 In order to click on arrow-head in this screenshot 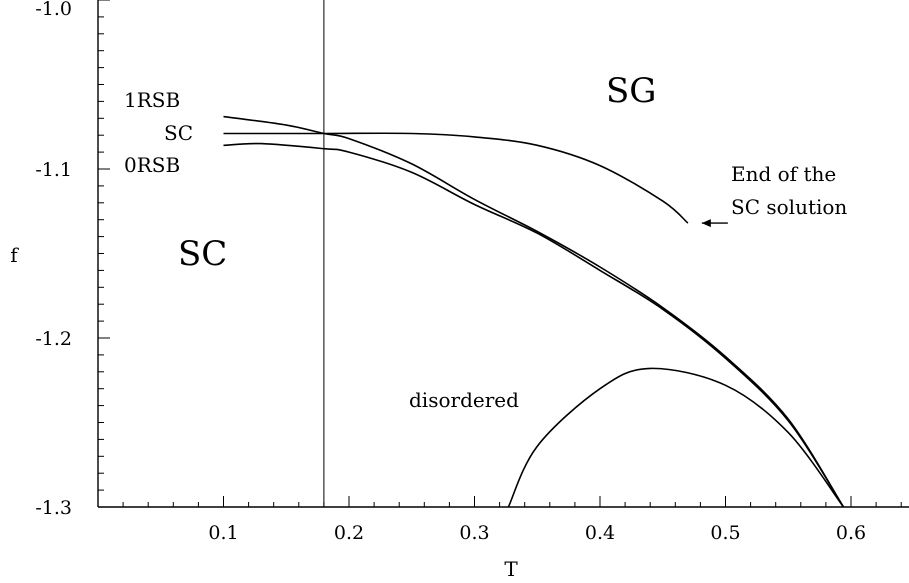, I will do `click(706, 223)`.